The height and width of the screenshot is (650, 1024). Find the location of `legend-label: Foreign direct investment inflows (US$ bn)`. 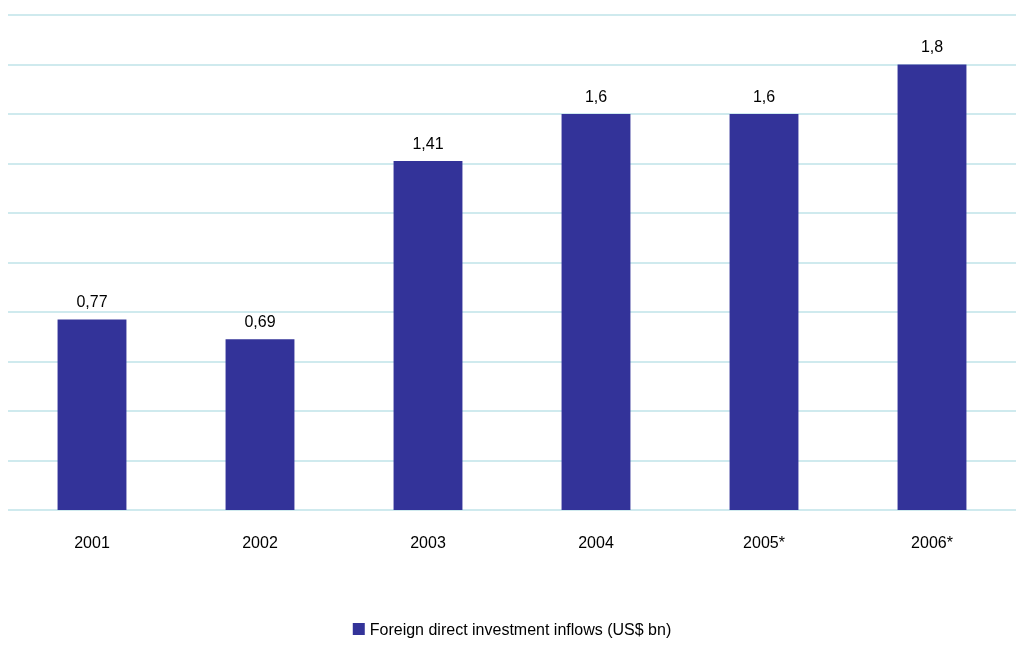

legend-label: Foreign direct investment inflows (US$ bn) is located at coordinates (520, 629).